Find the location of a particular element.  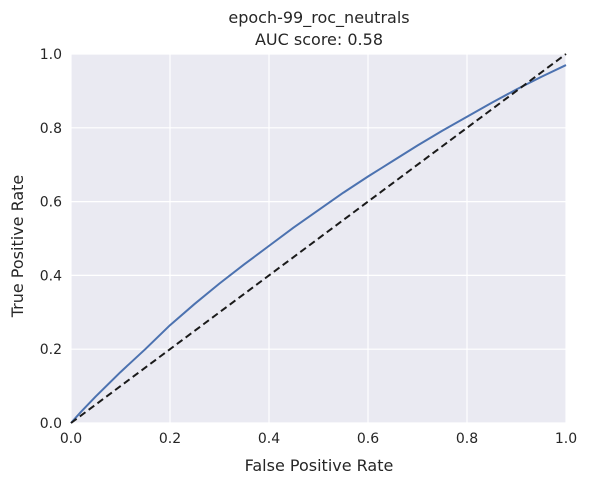

chart-subtitle: AUC score: 0.58 is located at coordinates (319, 39).